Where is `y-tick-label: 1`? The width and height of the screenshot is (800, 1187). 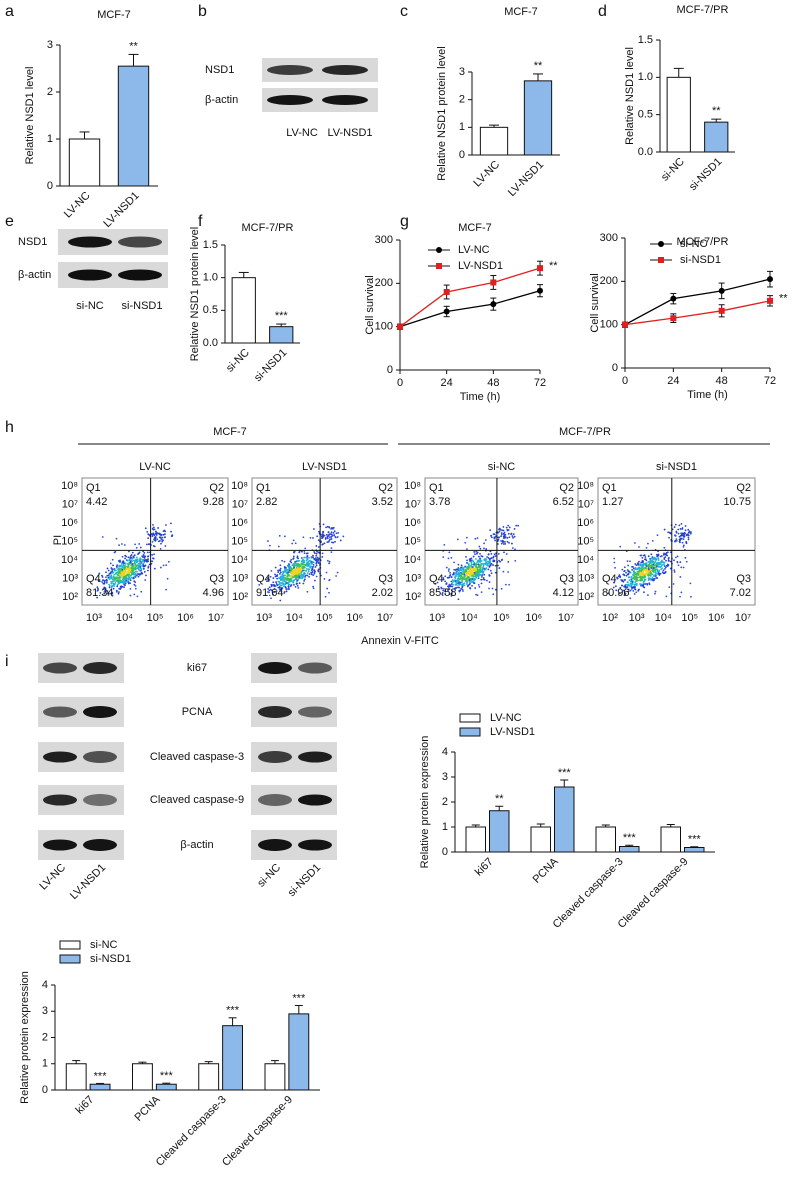 y-tick-label: 1 is located at coordinates (50, 139).